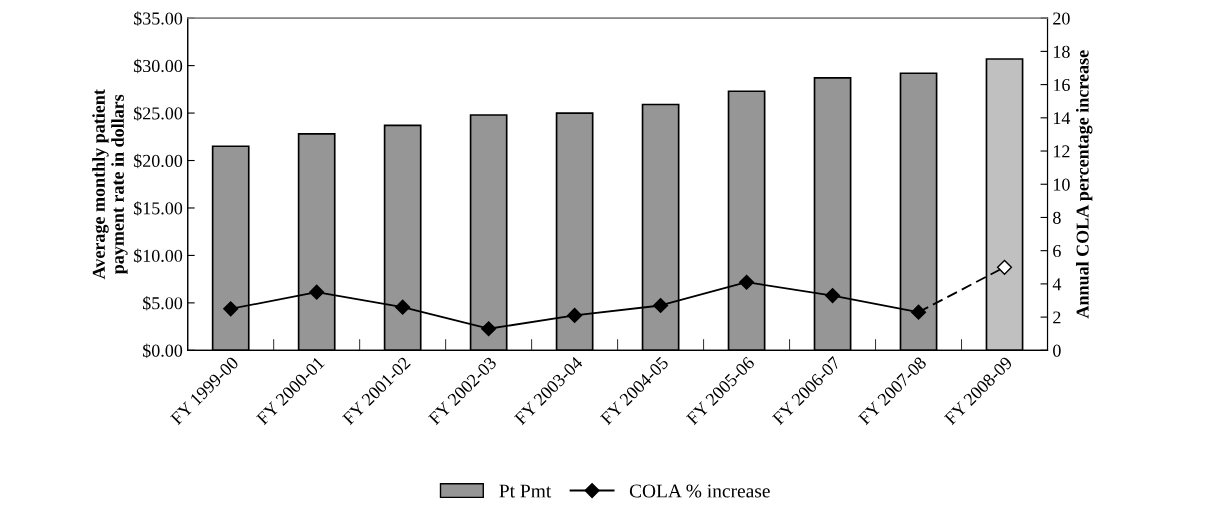 This screenshot has width=1211, height=519. I want to click on legend-label: Pt Pmt, so click(525, 491).